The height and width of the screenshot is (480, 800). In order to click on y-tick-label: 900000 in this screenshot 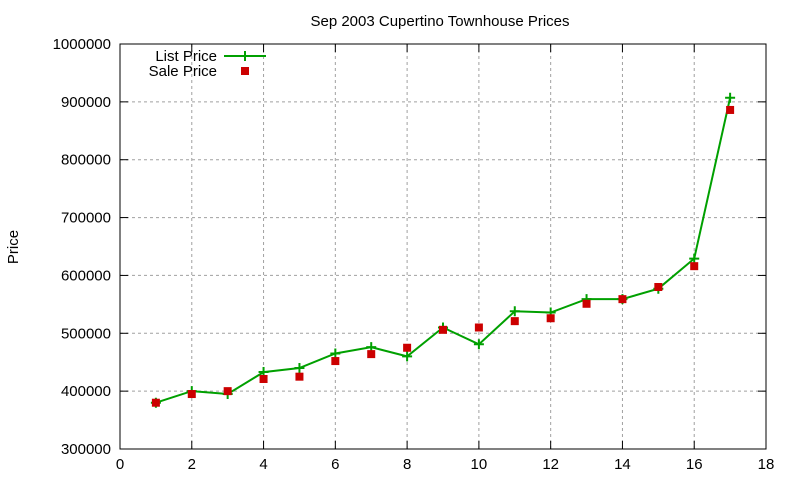, I will do `click(86, 102)`.